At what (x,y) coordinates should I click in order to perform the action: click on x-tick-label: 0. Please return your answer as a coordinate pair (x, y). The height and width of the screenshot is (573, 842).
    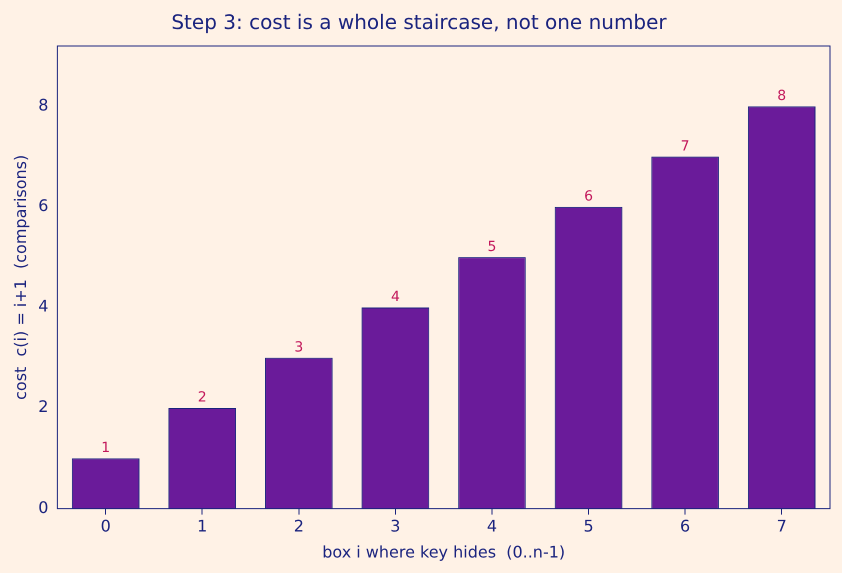
    Looking at the image, I should click on (105, 526).